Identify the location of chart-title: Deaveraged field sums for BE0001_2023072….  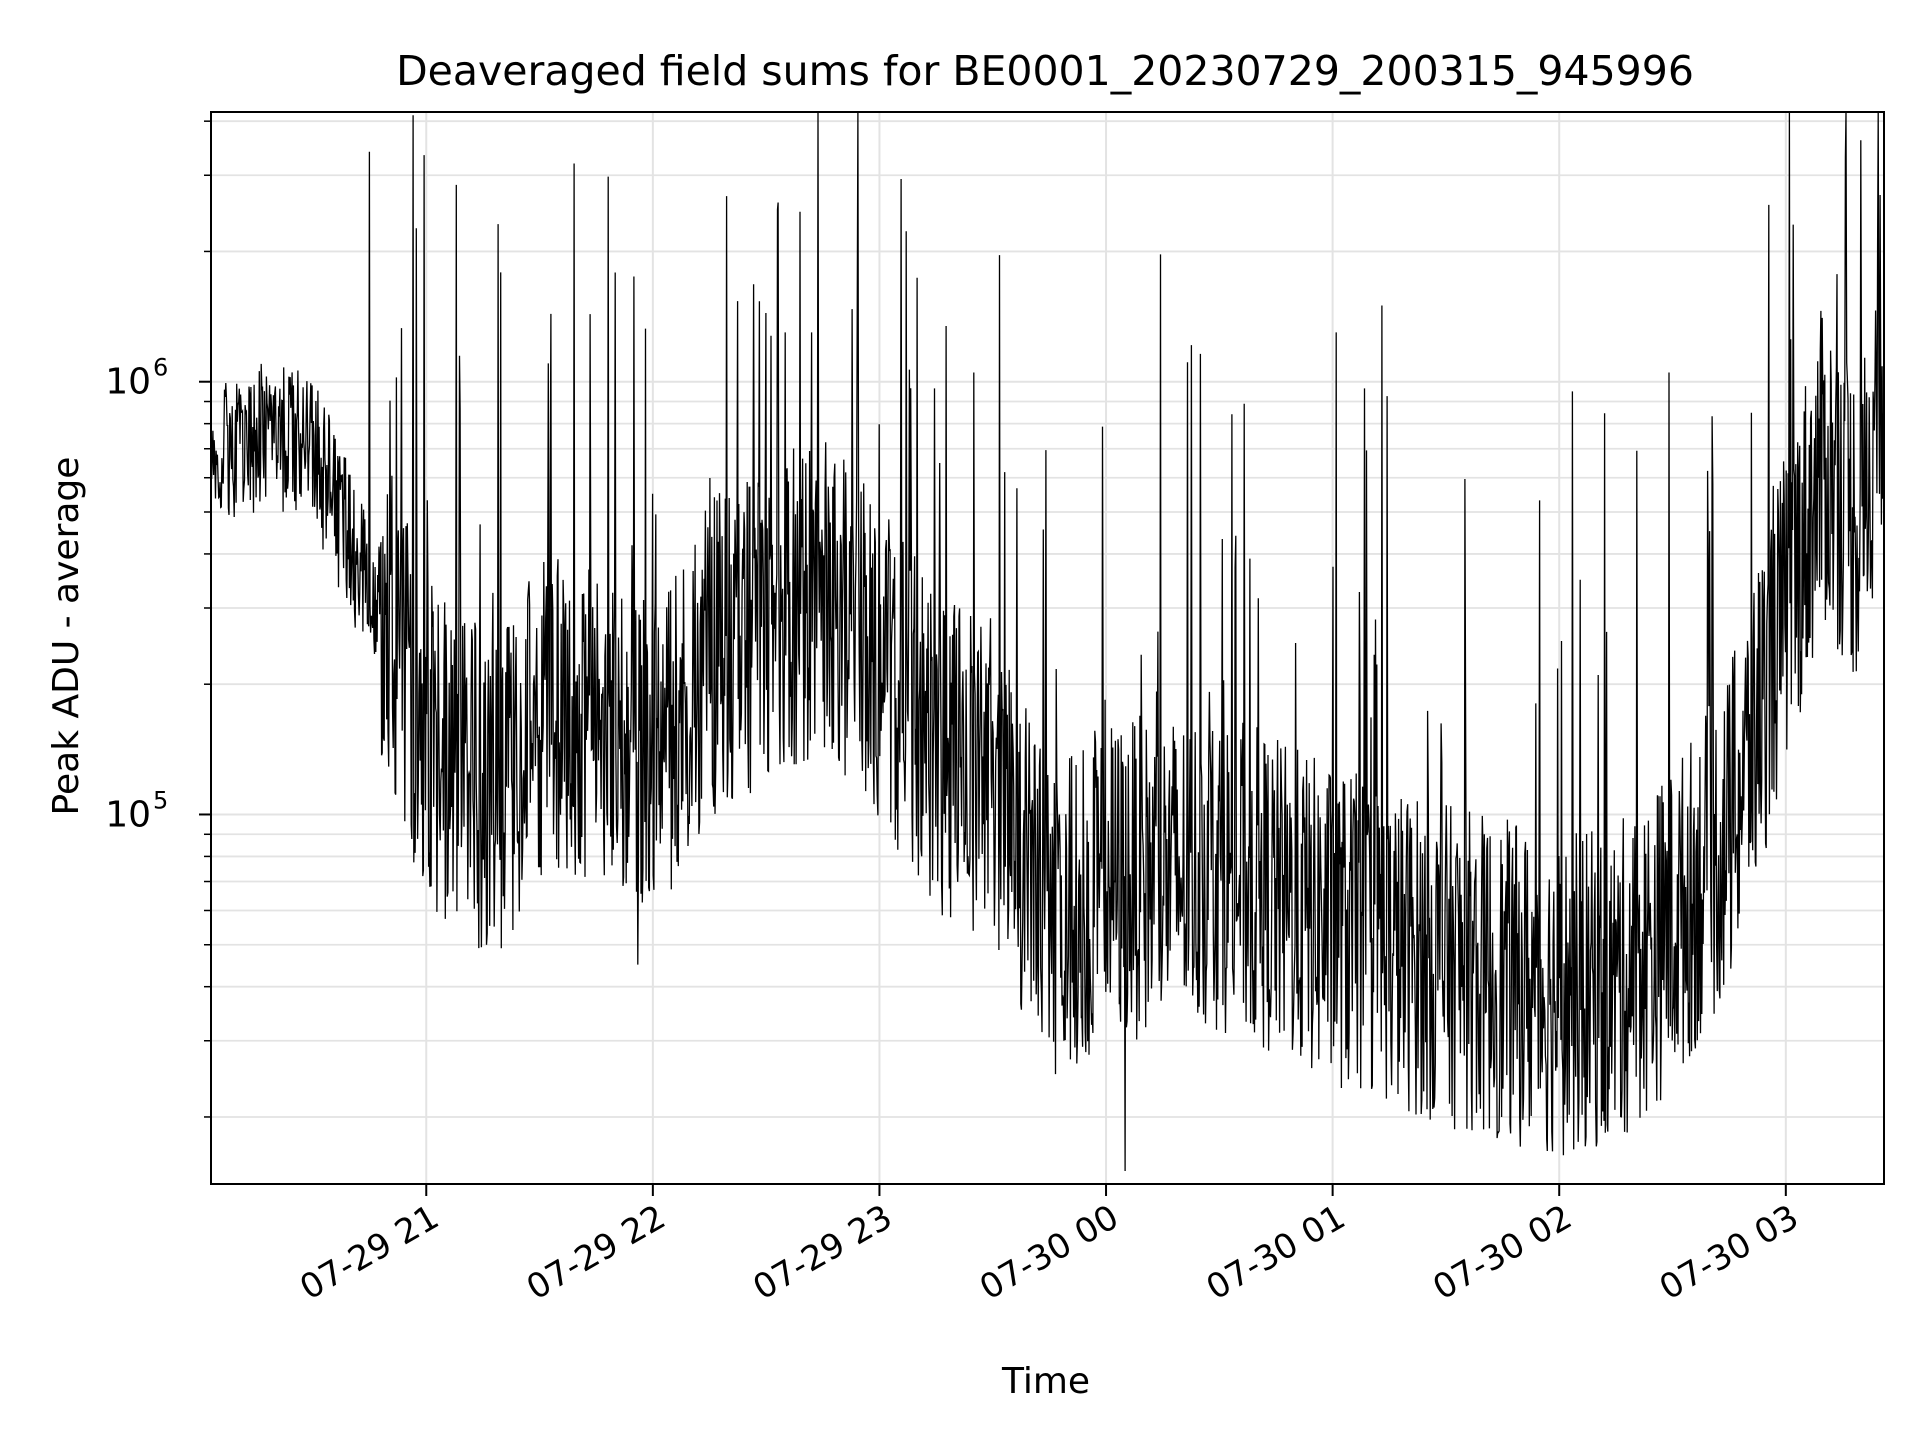
(1045, 71).